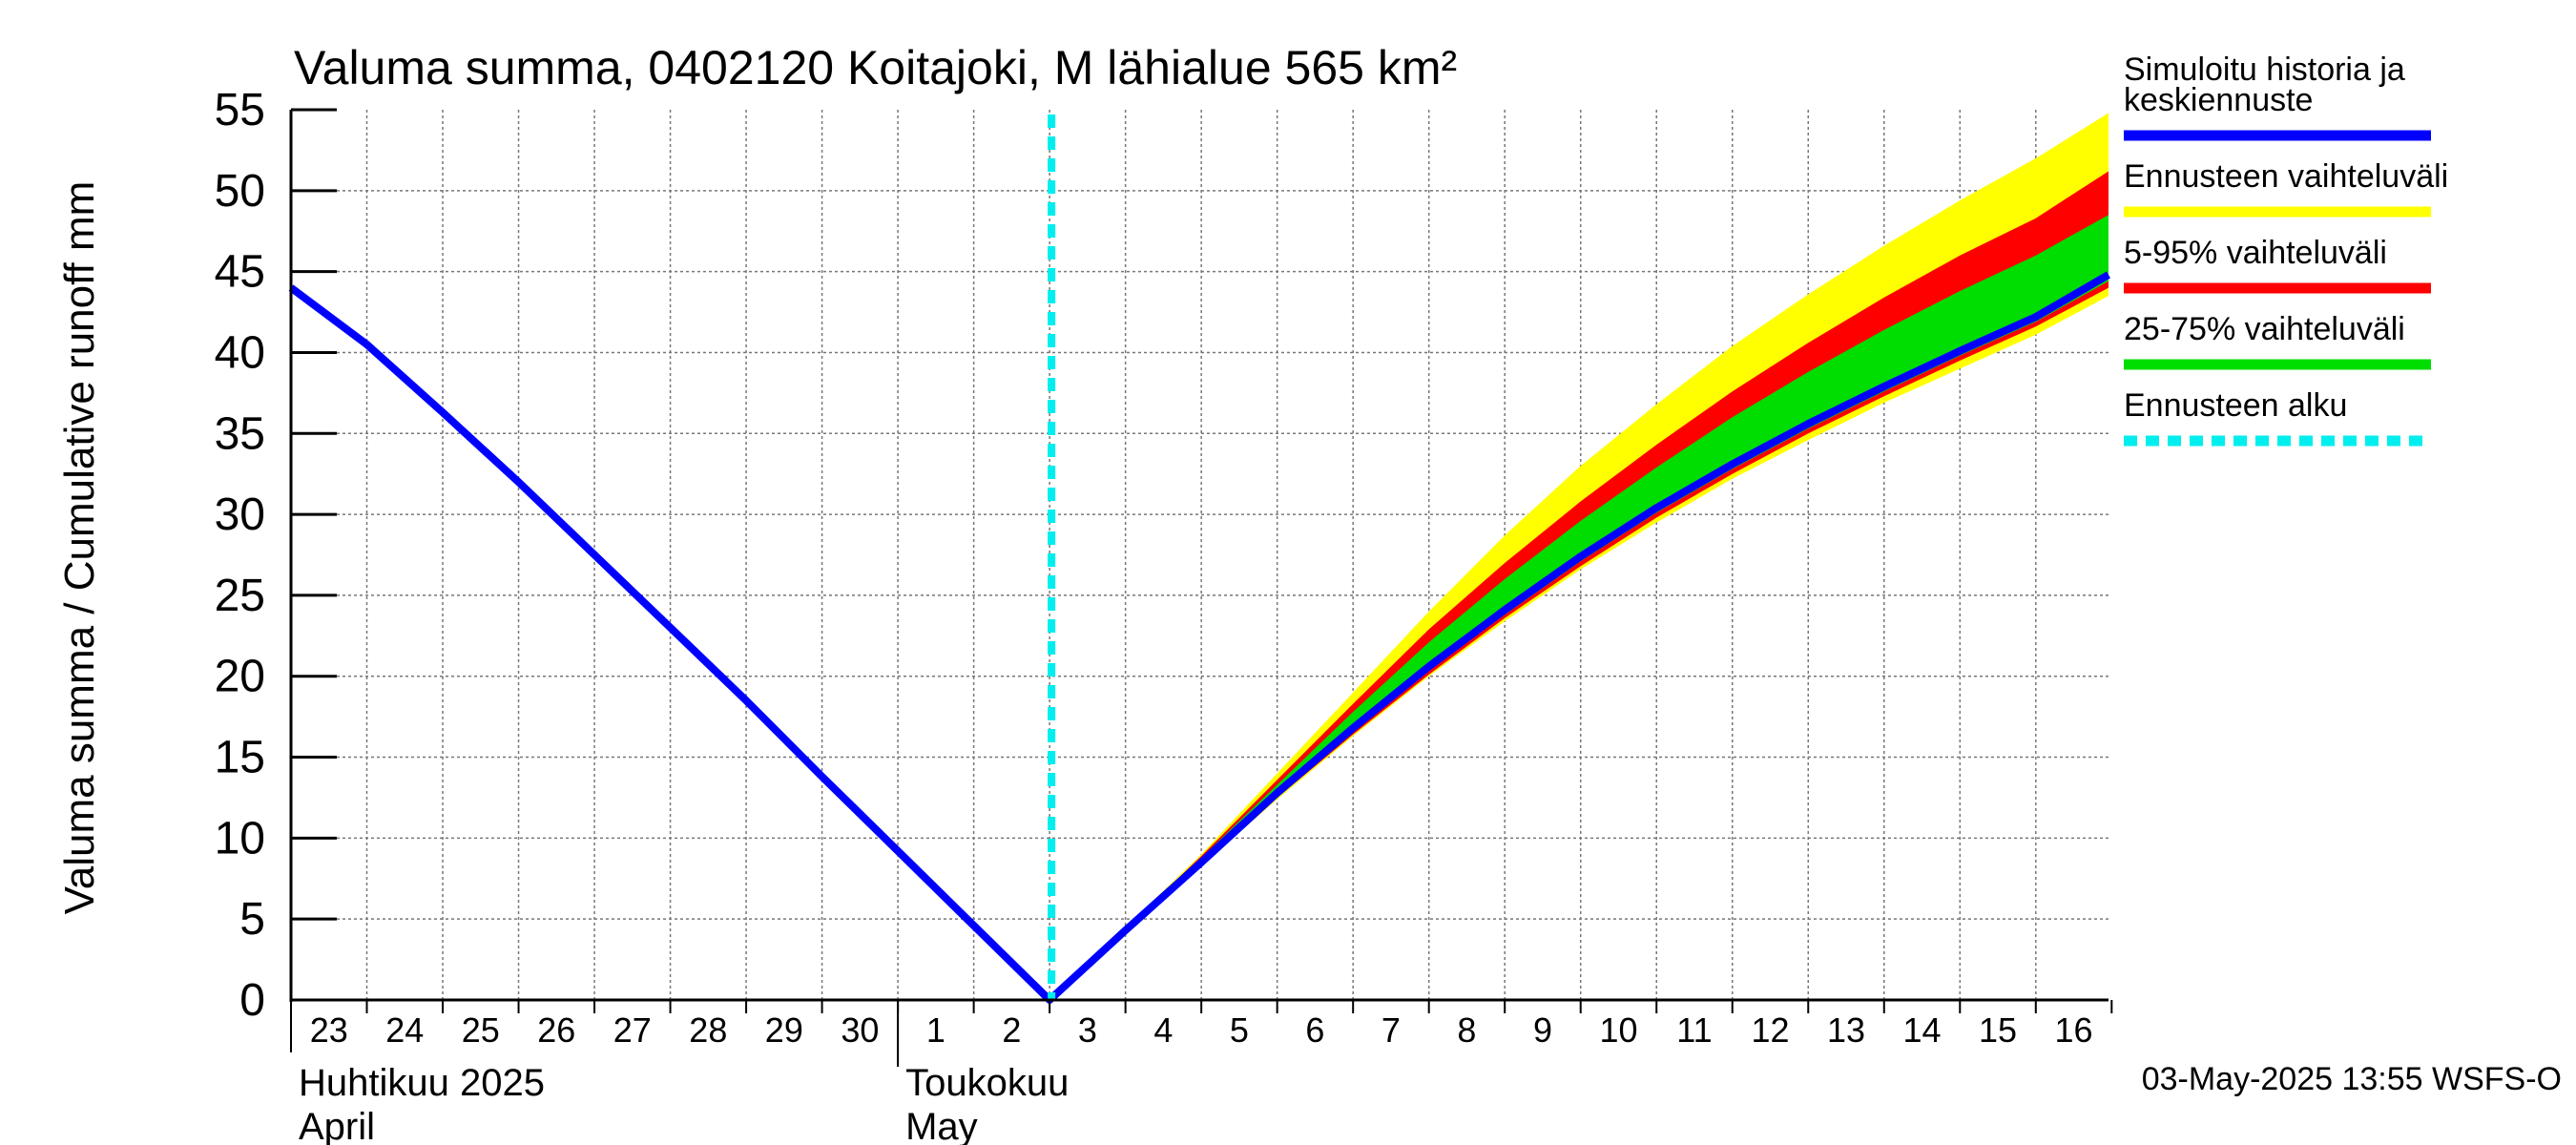  Describe the element at coordinates (252, 920) in the screenshot. I see `y-tick-label: 5` at that location.